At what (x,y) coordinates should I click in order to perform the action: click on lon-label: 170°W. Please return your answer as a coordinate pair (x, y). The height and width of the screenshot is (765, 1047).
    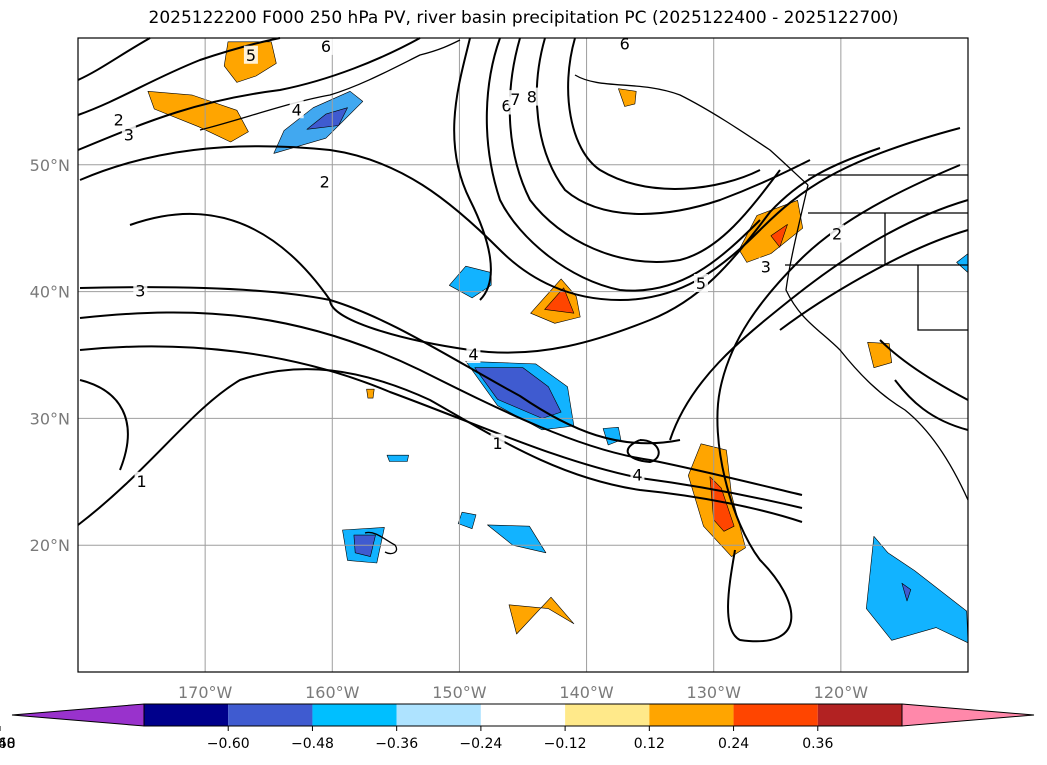
    Looking at the image, I should click on (205, 692).